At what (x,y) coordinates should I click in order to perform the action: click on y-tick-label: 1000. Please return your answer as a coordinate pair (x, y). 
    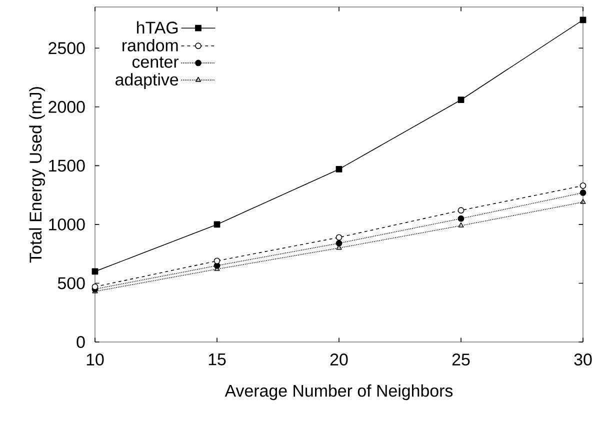
    Looking at the image, I should click on (67, 224).